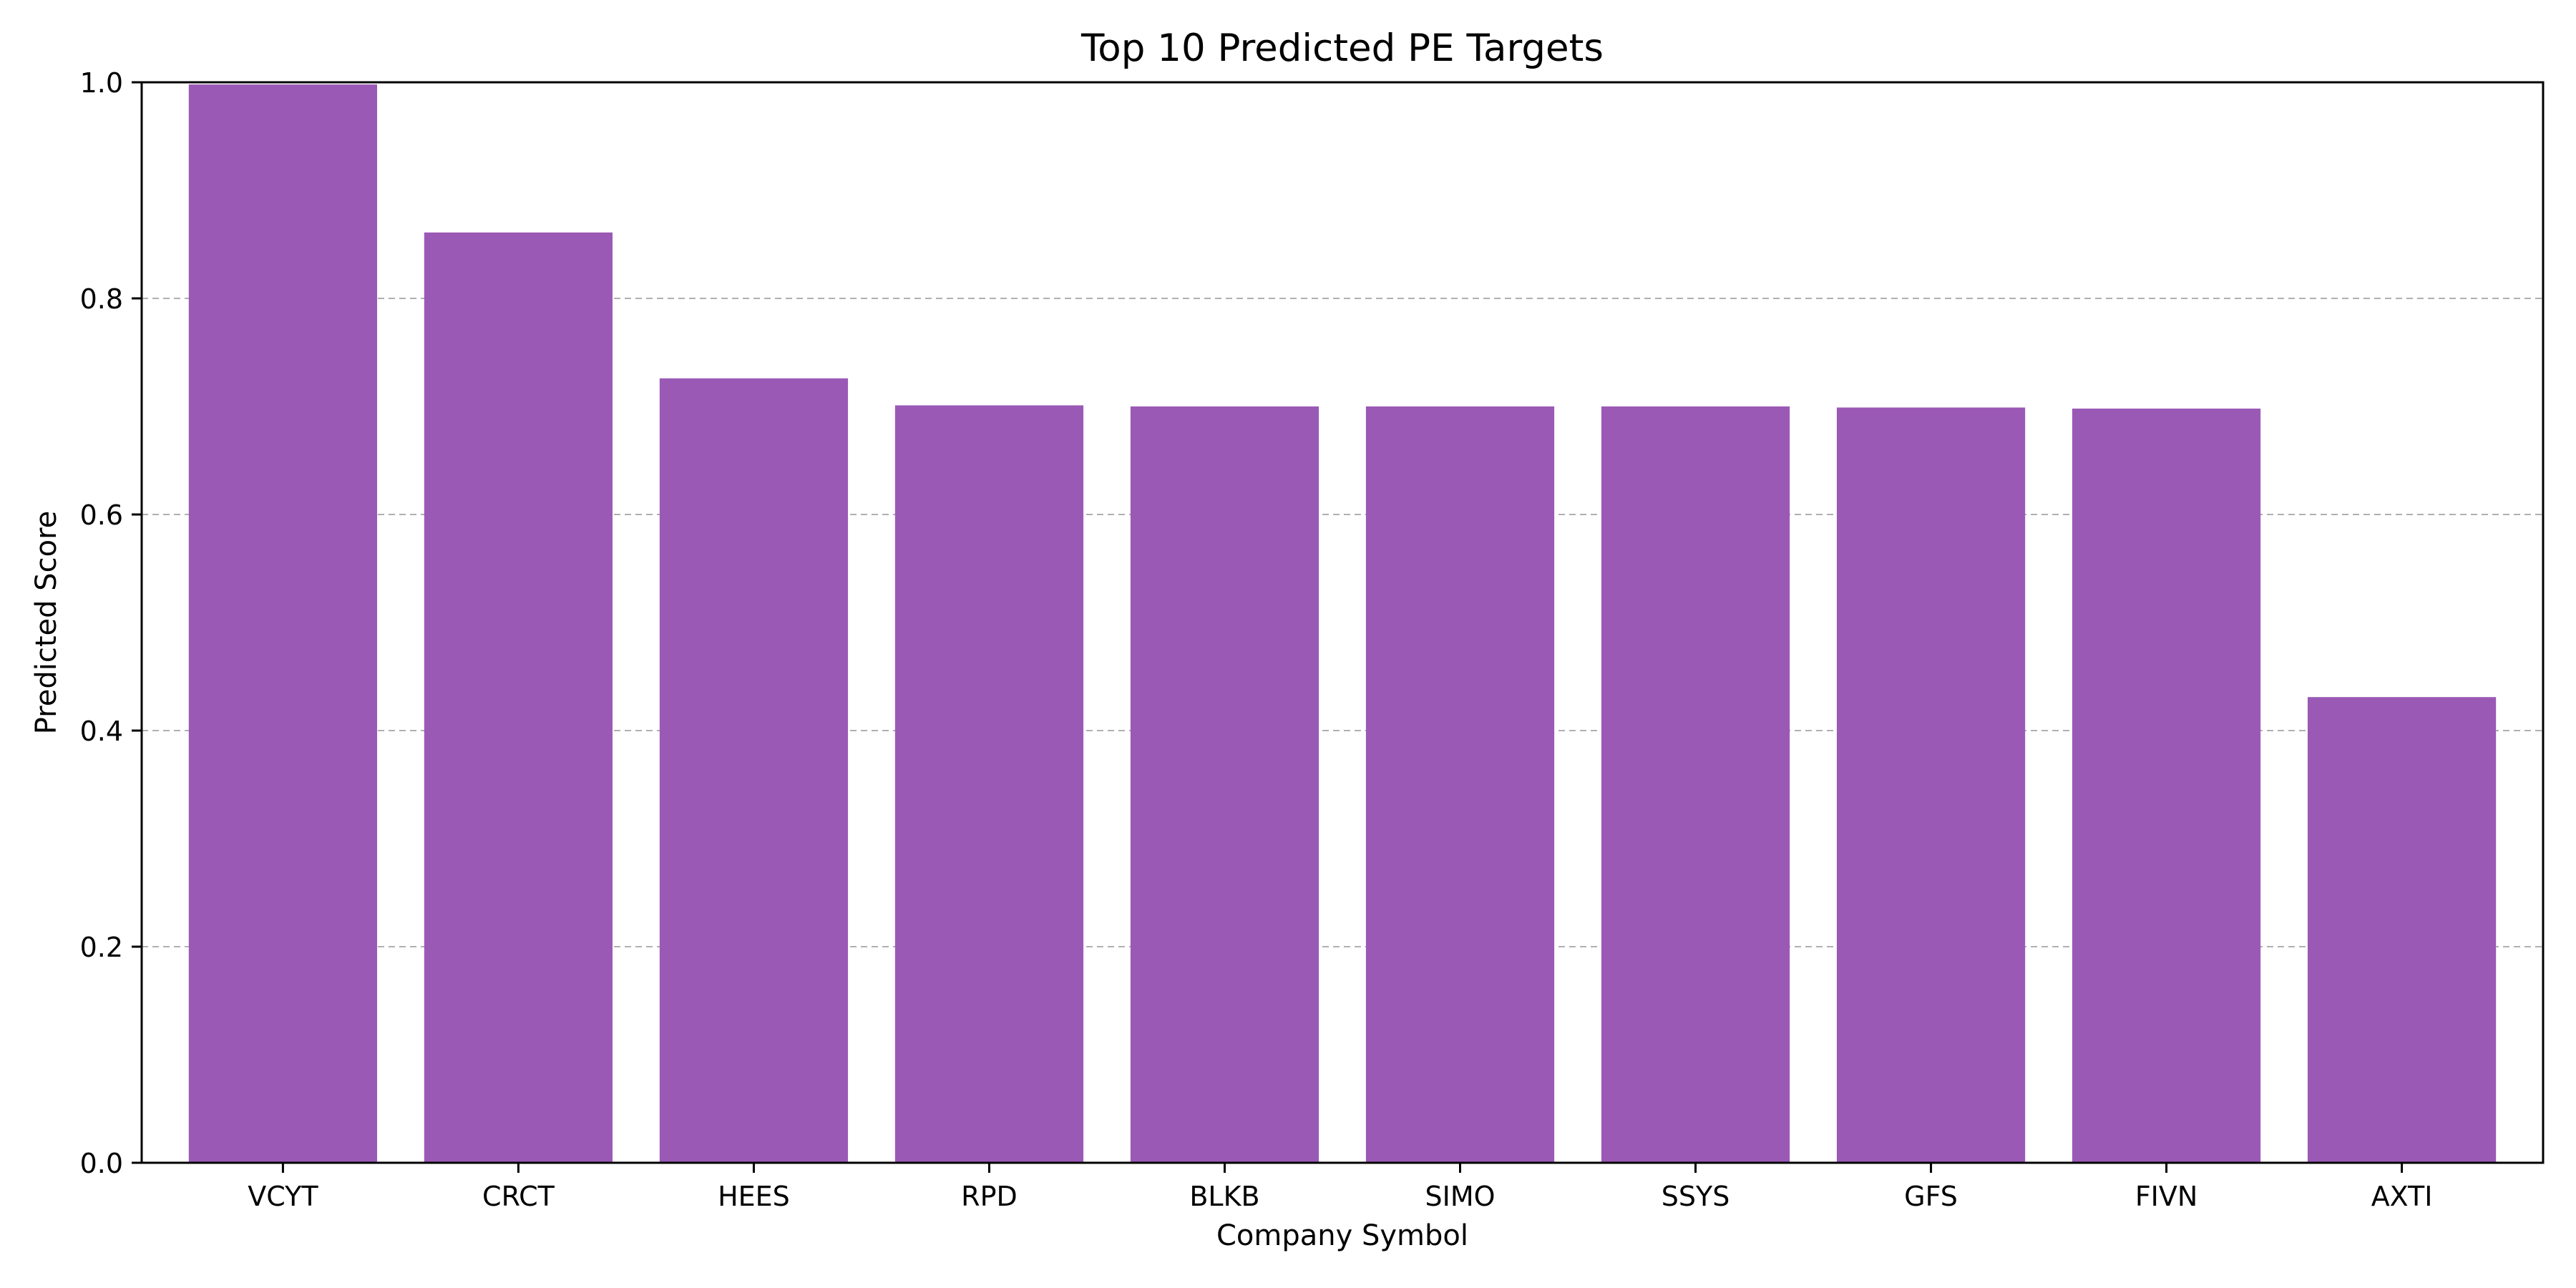 Image resolution: width=2576 pixels, height=1288 pixels. What do you see at coordinates (2166, 786) in the screenshot?
I see `bar-fivn` at bounding box center [2166, 786].